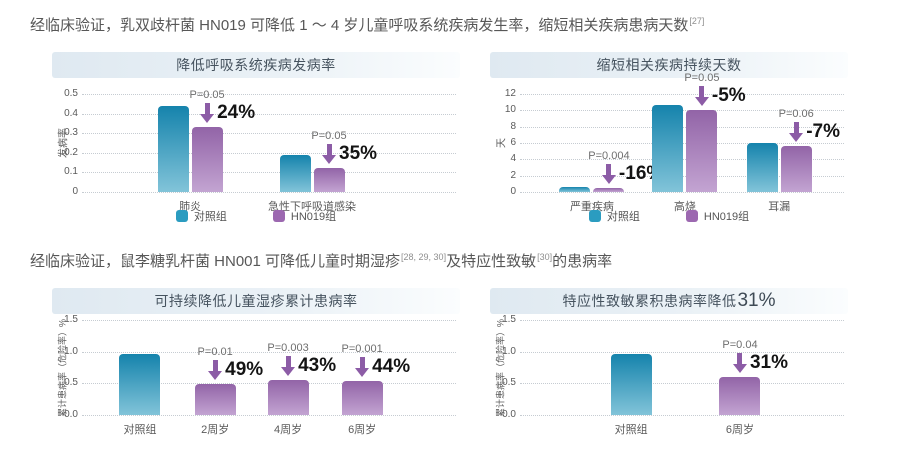 The image size is (900, 463). Describe the element at coordinates (358, 154) in the screenshot. I see `percent-reduction-label: 35%` at that location.